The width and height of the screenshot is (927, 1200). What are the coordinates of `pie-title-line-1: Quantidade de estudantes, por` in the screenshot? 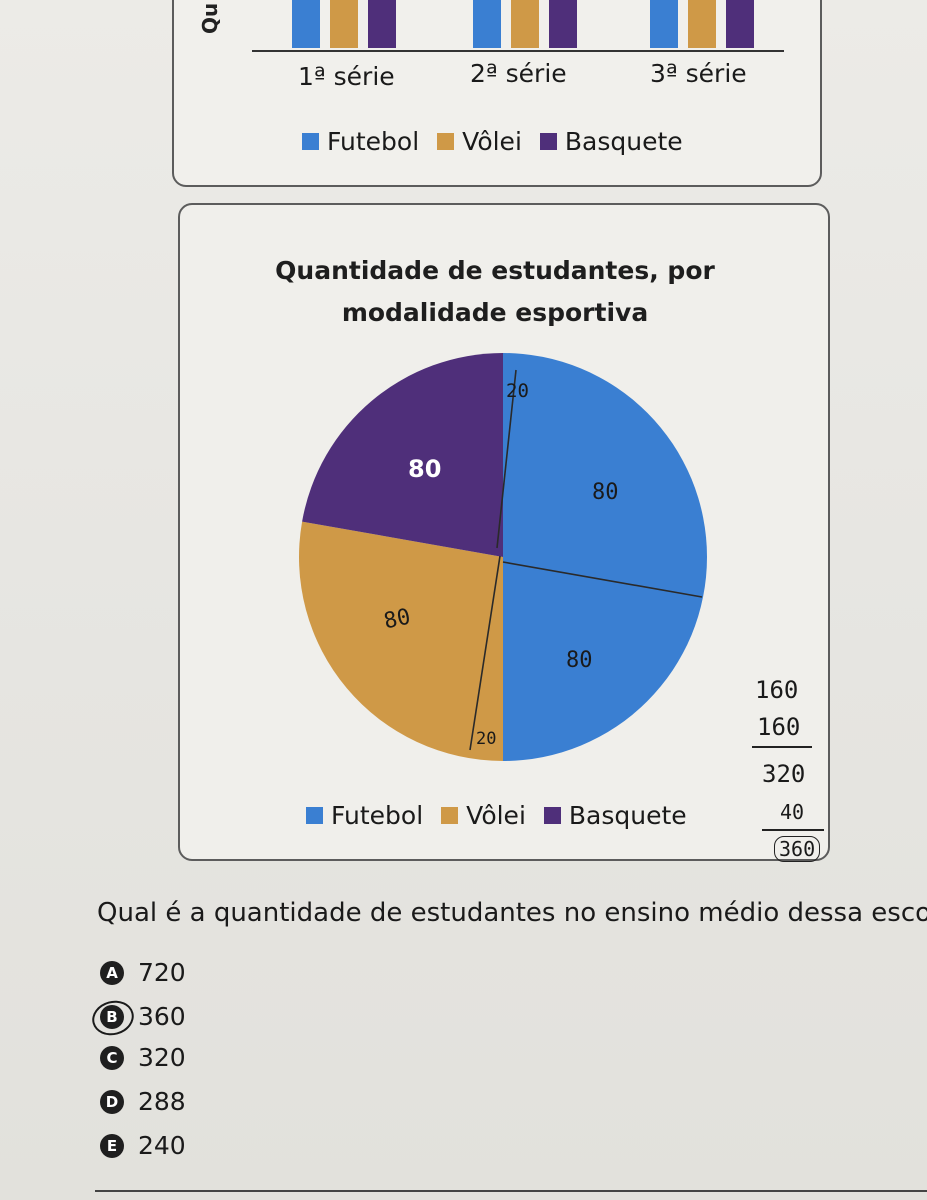 It's located at (495, 270).